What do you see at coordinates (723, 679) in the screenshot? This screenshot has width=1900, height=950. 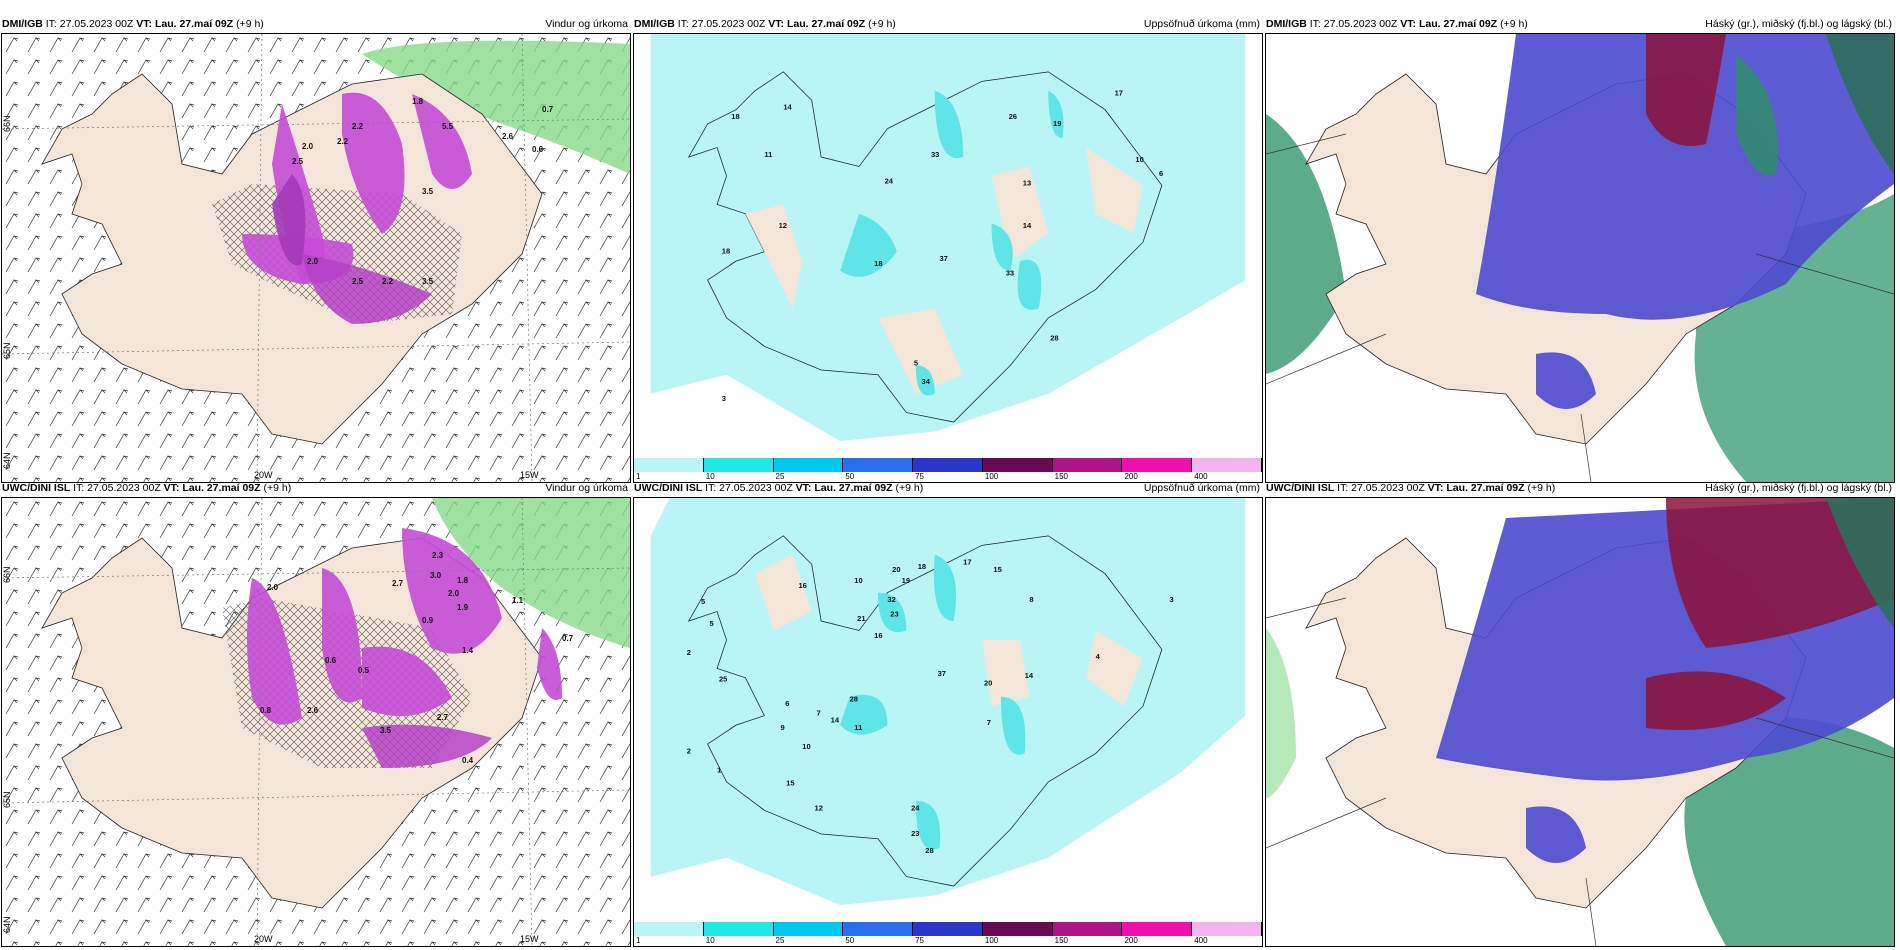 I see `accum-value: 25` at bounding box center [723, 679].